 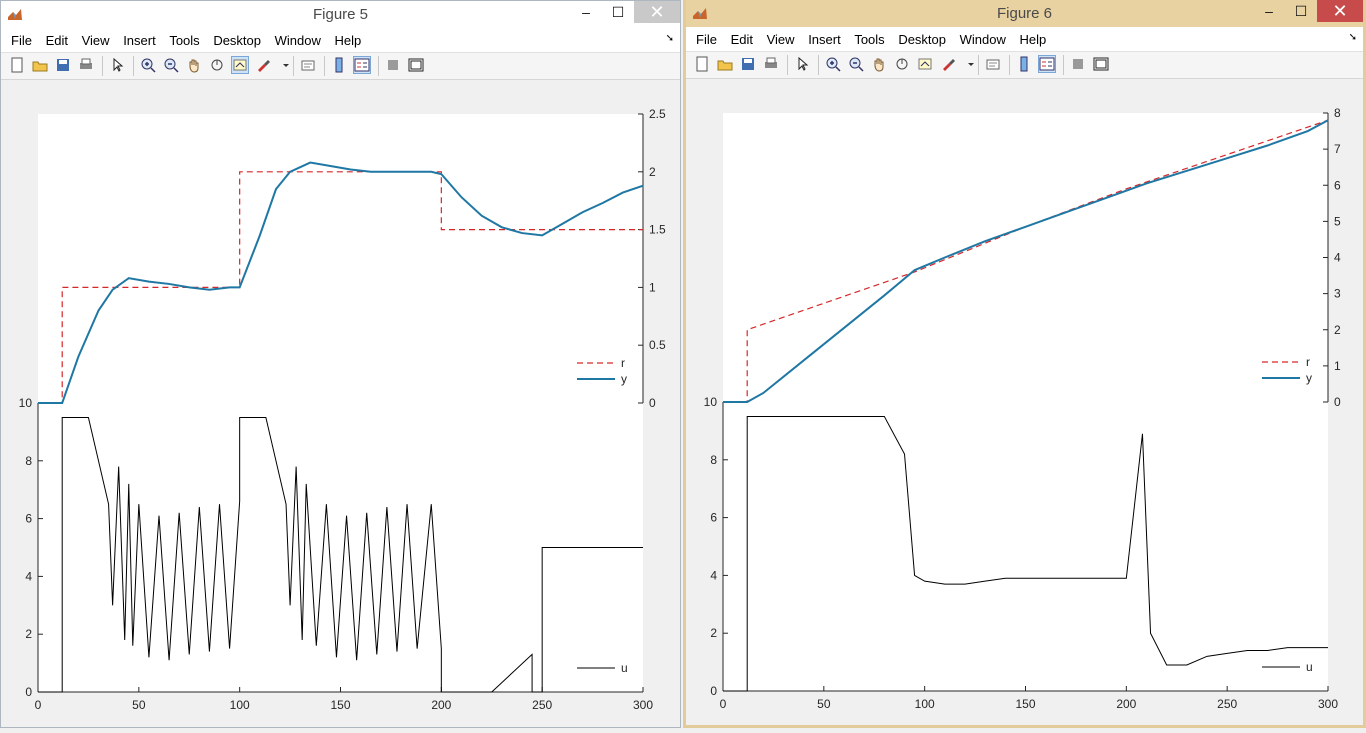 I want to click on bottom-x-tick-label: 300, so click(x=643, y=705).